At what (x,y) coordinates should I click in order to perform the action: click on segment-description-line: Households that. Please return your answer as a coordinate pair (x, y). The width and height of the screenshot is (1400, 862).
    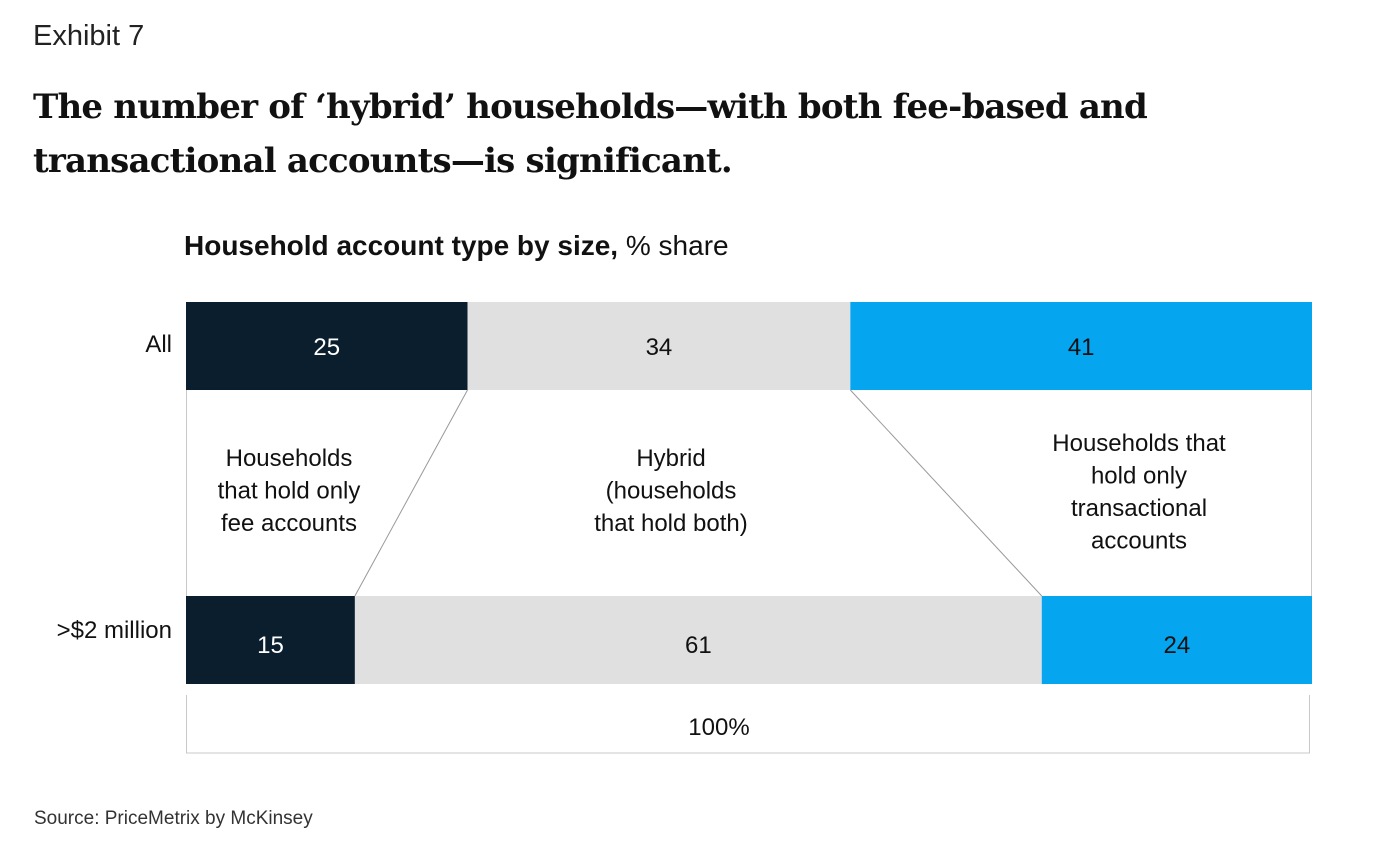
    Looking at the image, I should click on (1139, 443).